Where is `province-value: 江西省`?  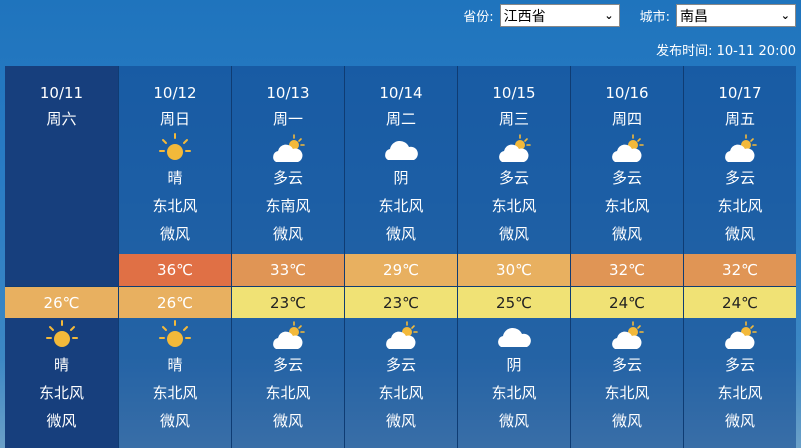
province-value: 江西省 is located at coordinates (524, 16).